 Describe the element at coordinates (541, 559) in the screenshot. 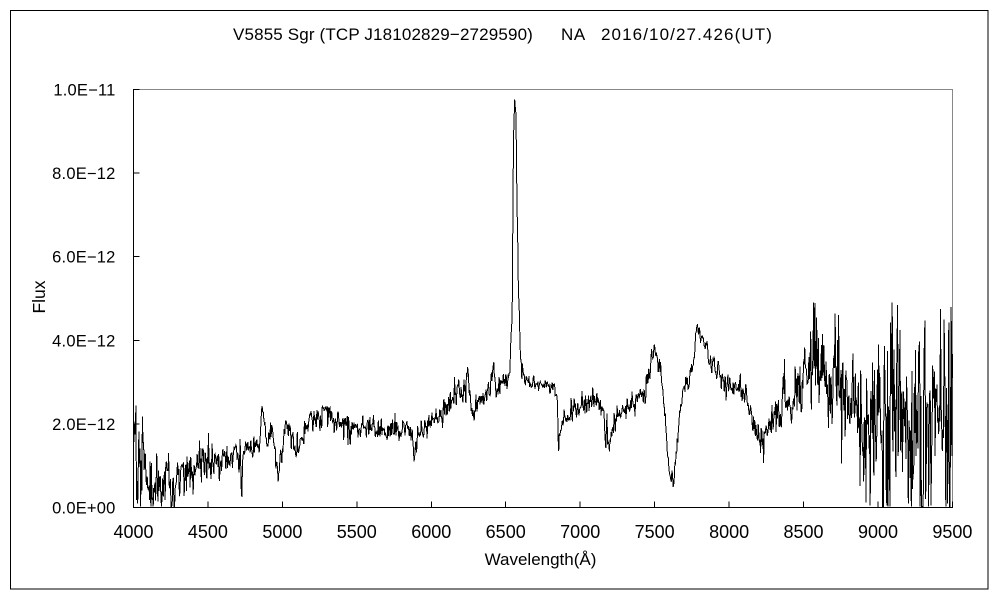

I see `svg-text: Wavelength(Å)` at that location.